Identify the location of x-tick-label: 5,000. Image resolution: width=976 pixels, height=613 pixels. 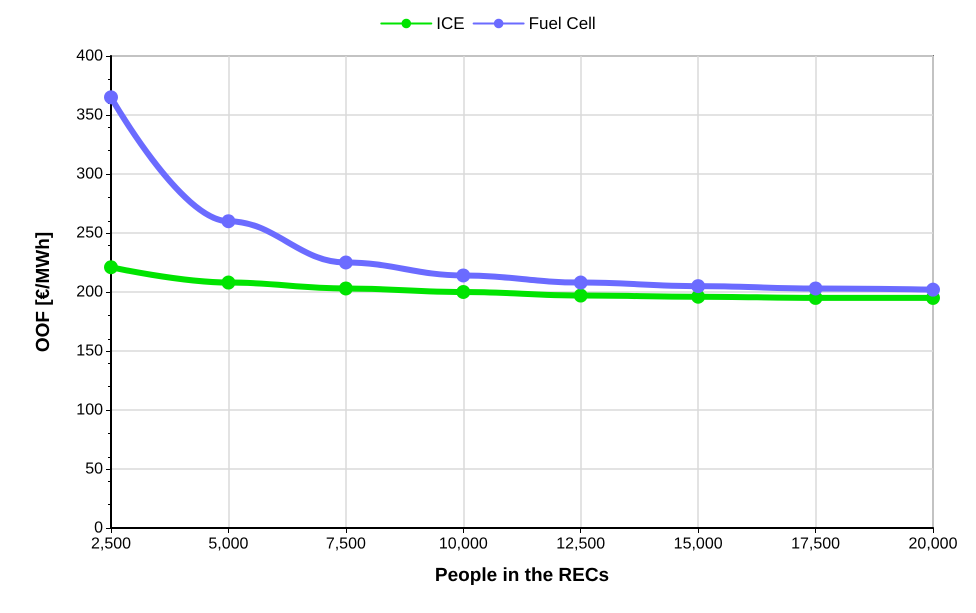
(228, 544).